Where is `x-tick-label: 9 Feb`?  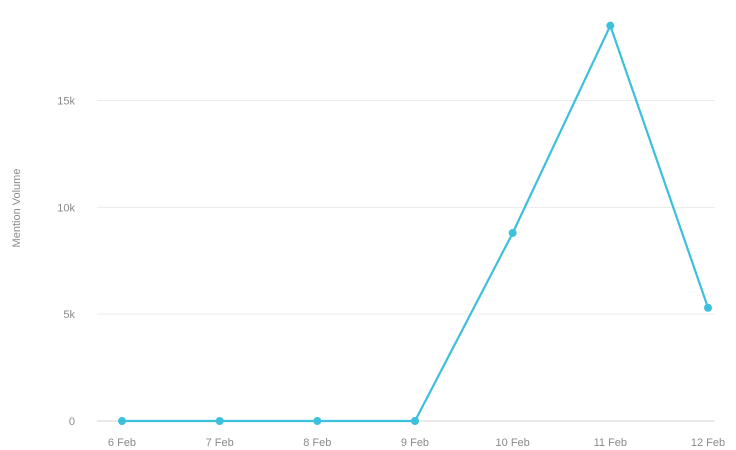 x-tick-label: 9 Feb is located at coordinates (415, 443).